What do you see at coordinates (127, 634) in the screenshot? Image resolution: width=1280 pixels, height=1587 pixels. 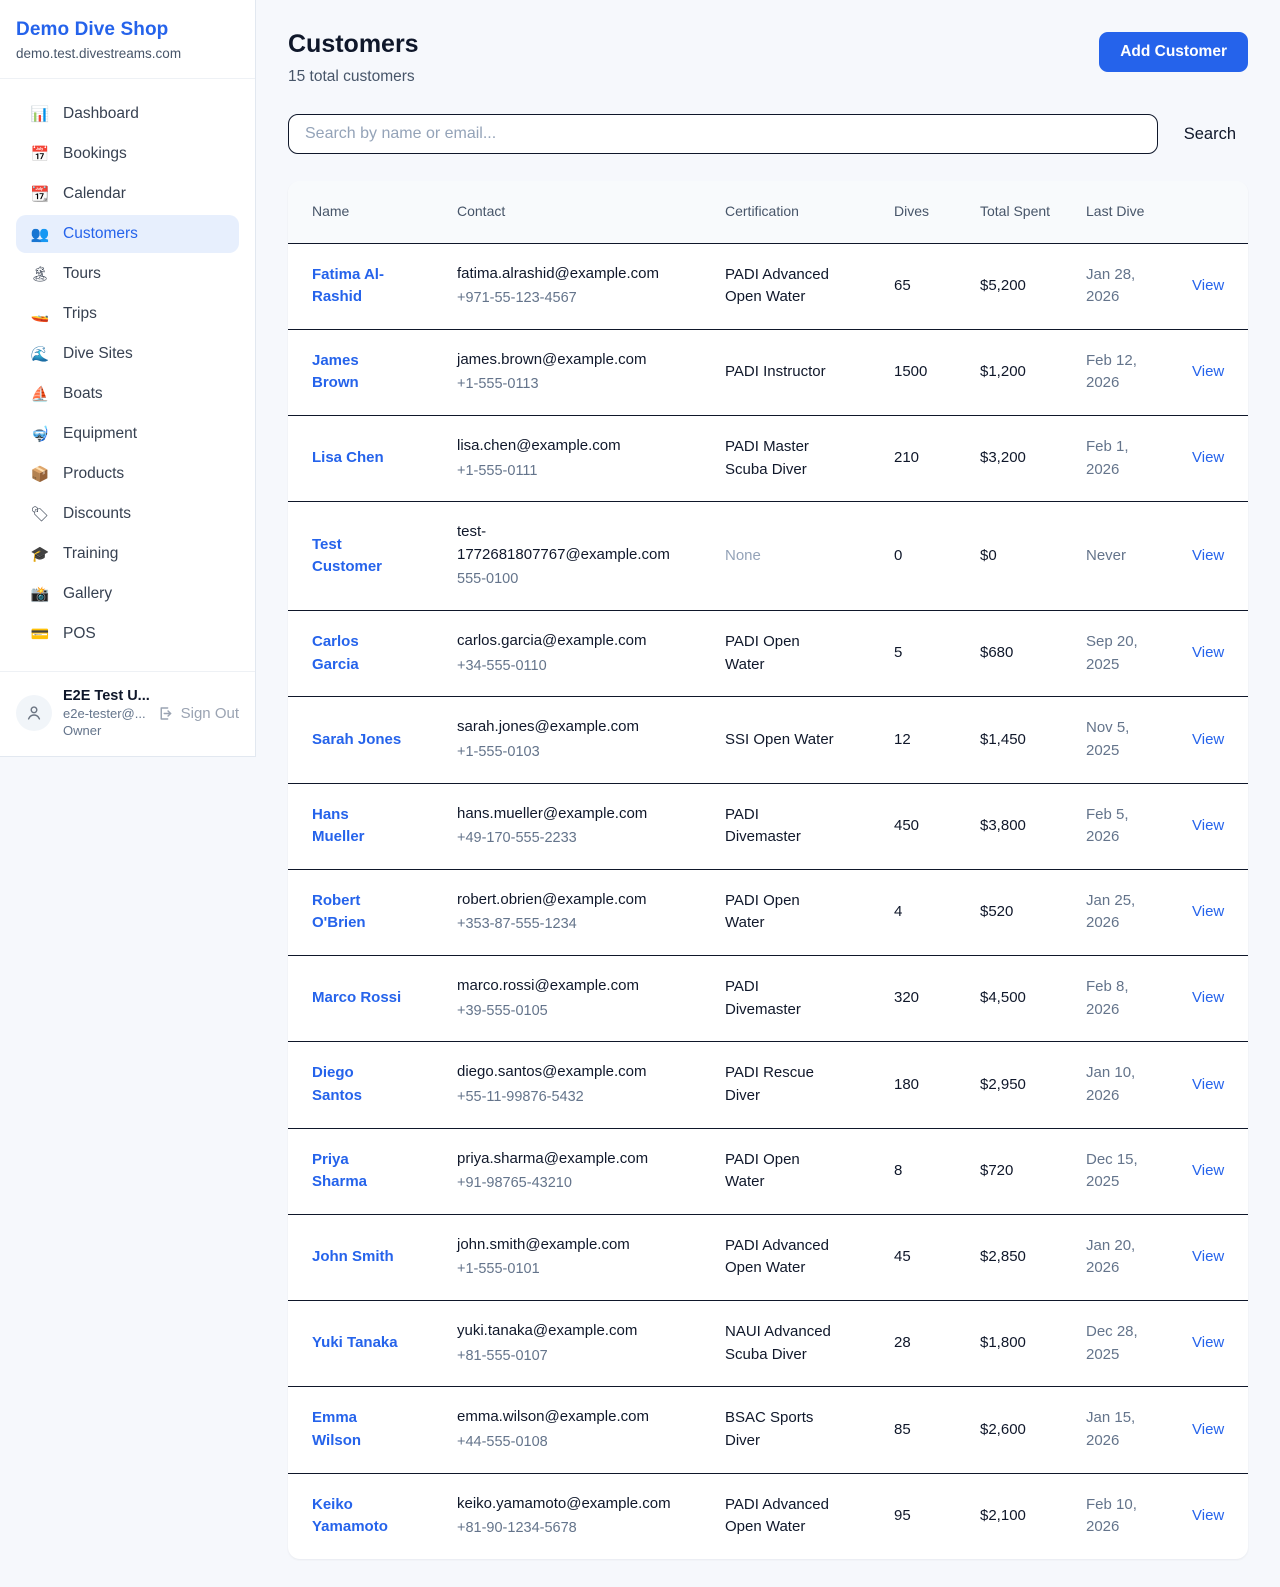 I see `sidebar-item-pos: 💳 POS` at bounding box center [127, 634].